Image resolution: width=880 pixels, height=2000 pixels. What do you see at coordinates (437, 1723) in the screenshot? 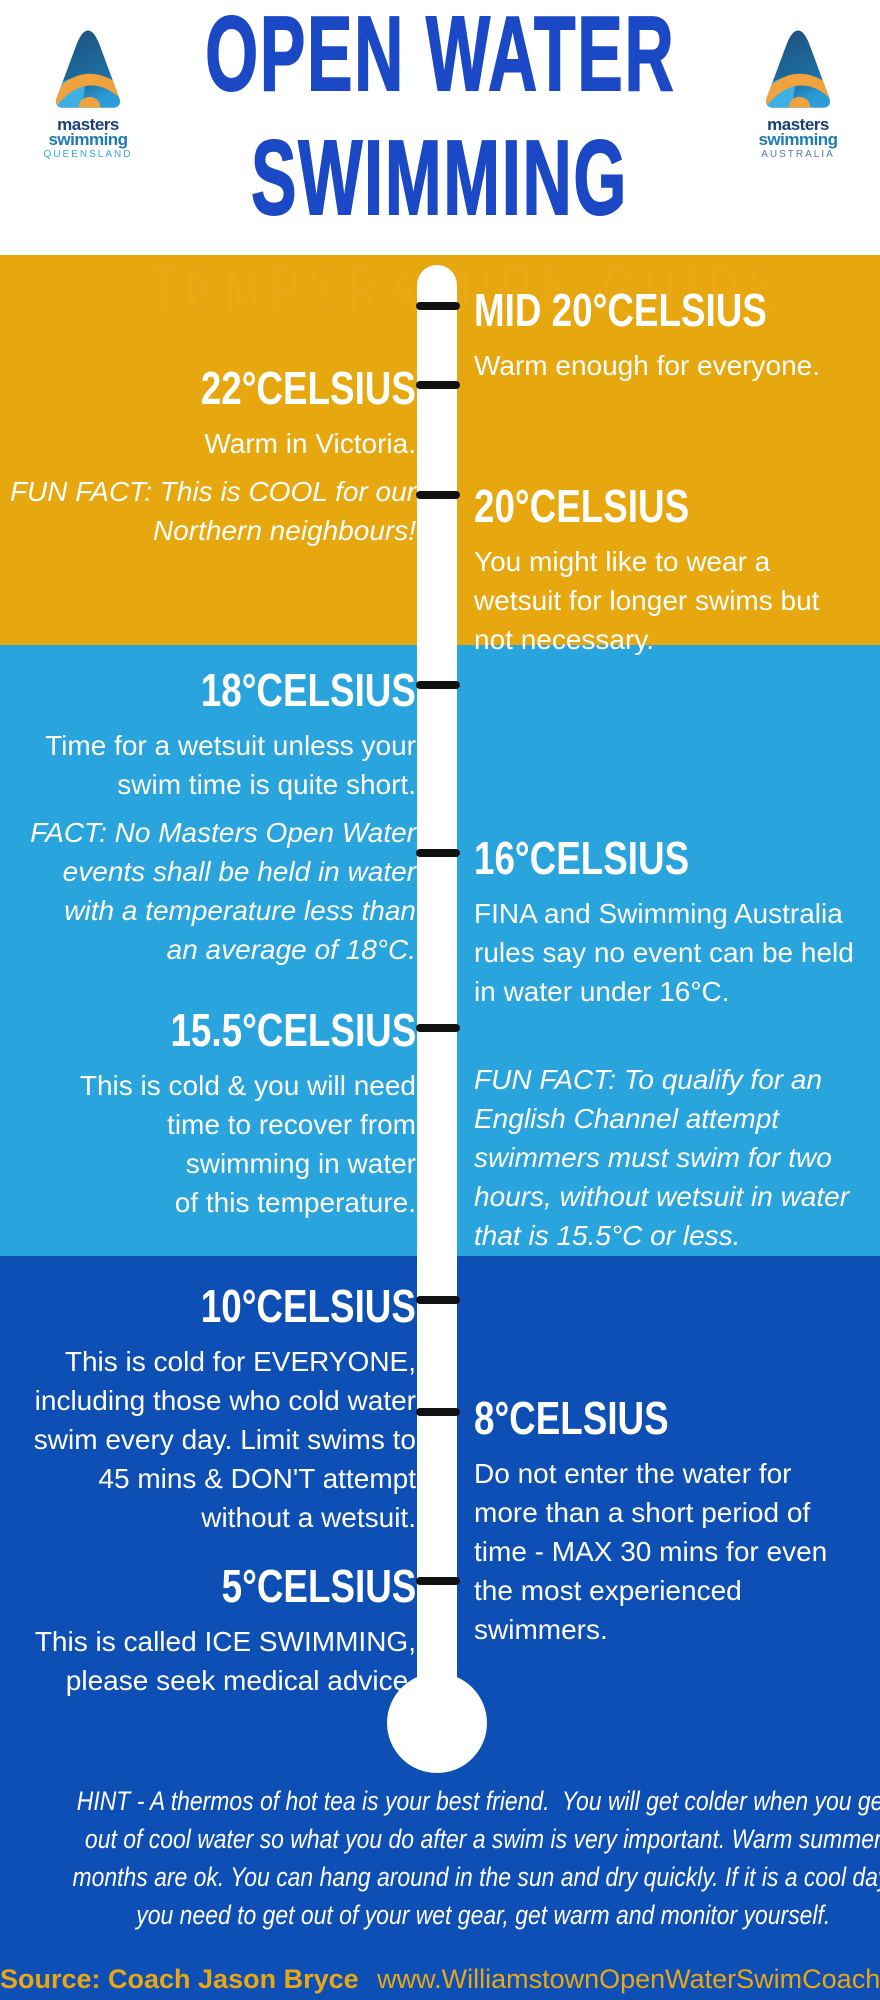
I see `thermometer-bulb` at bounding box center [437, 1723].